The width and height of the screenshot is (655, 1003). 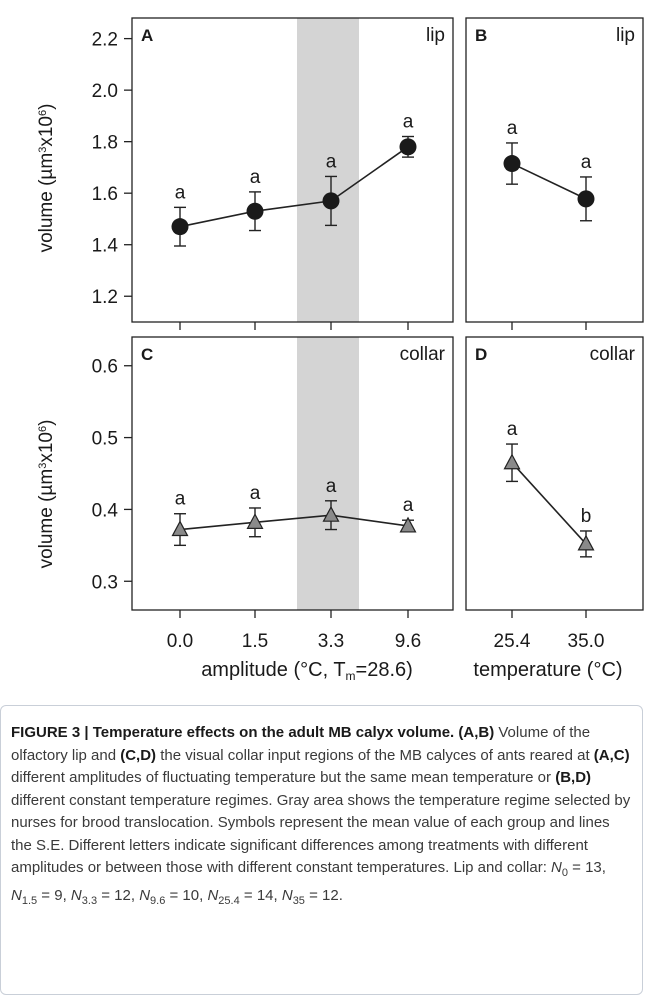 I want to click on panel-frame-c, so click(x=292, y=473).